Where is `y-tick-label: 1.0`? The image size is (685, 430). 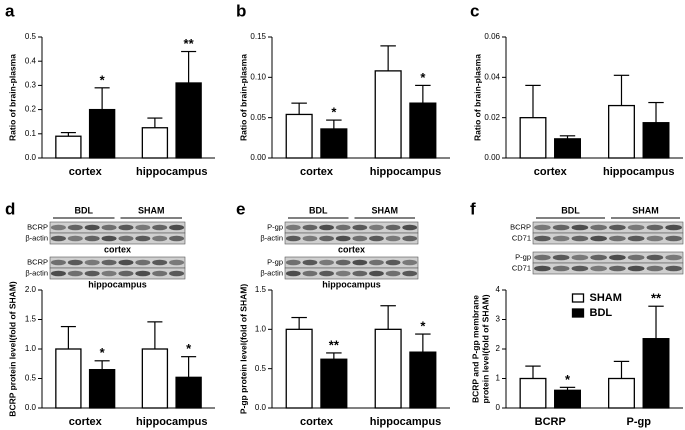 y-tick-label: 1.0 is located at coordinates (31, 348).